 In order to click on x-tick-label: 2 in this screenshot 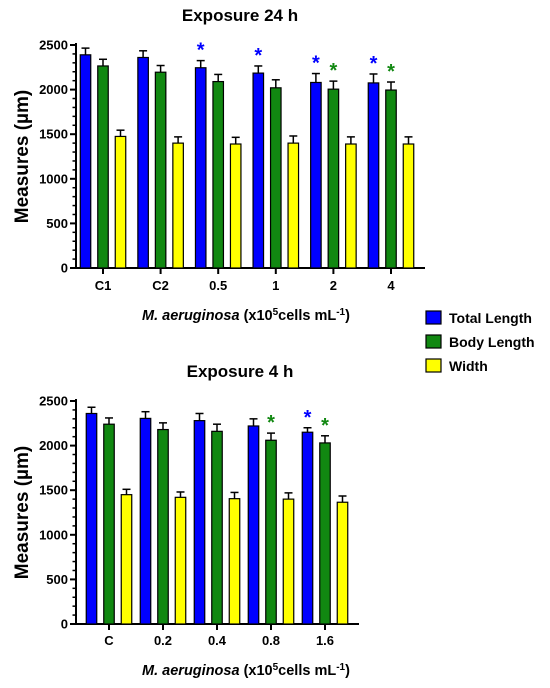, I will do `click(333, 285)`.